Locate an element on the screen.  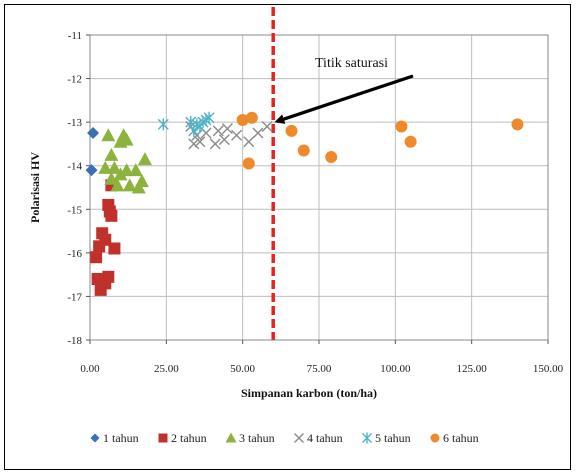
y-tick-label: -18 is located at coordinates (74, 341).